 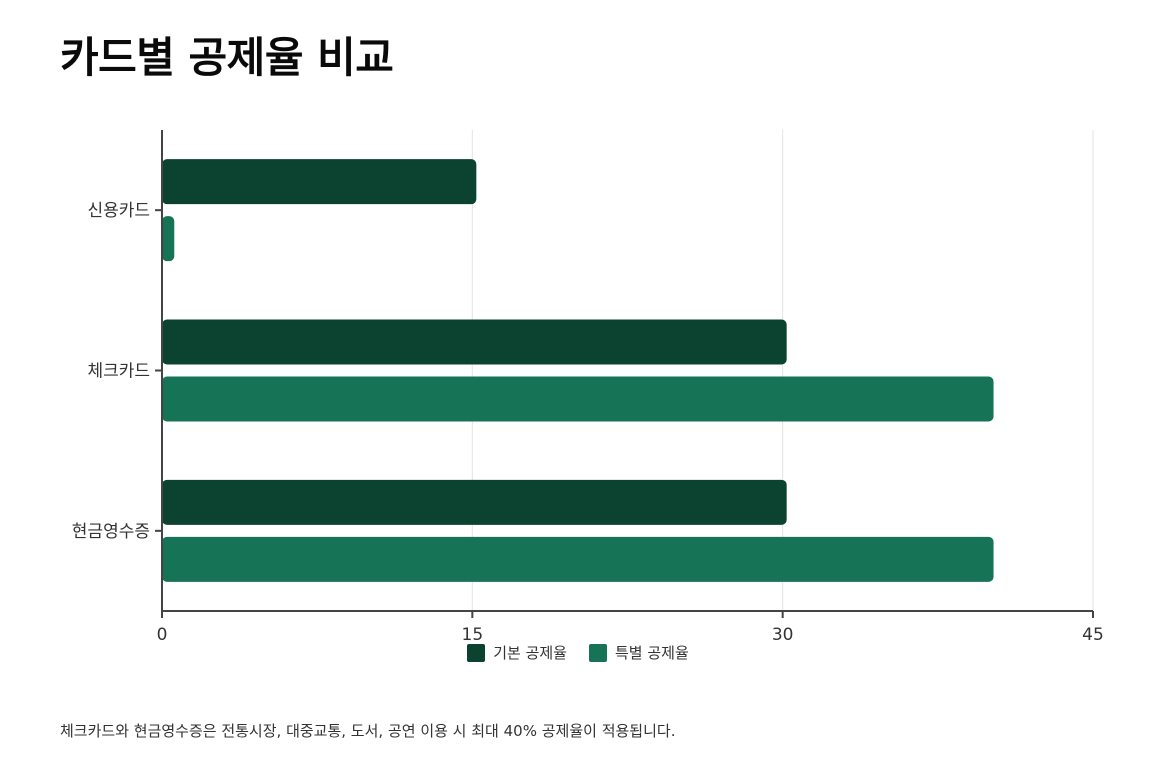 What do you see at coordinates (473, 632) in the screenshot?
I see `x-tick-label: 15` at bounding box center [473, 632].